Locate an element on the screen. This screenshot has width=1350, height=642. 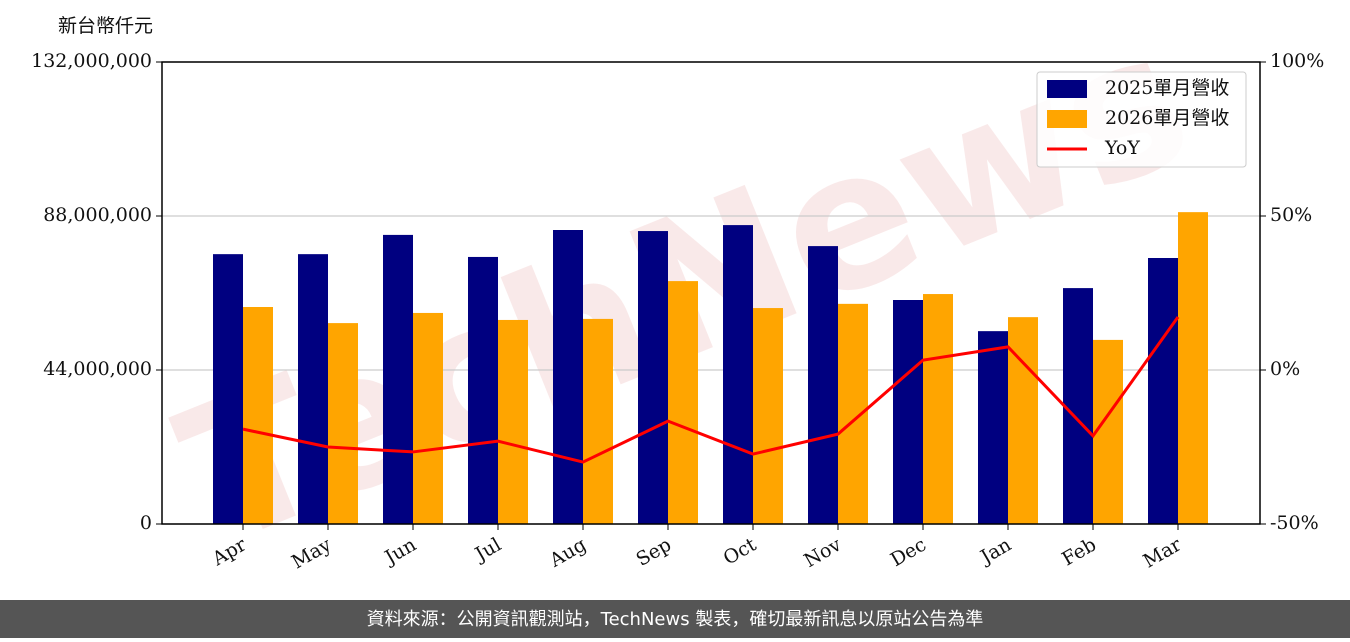
legend-label: 2026單月營收 is located at coordinates (1167, 118).